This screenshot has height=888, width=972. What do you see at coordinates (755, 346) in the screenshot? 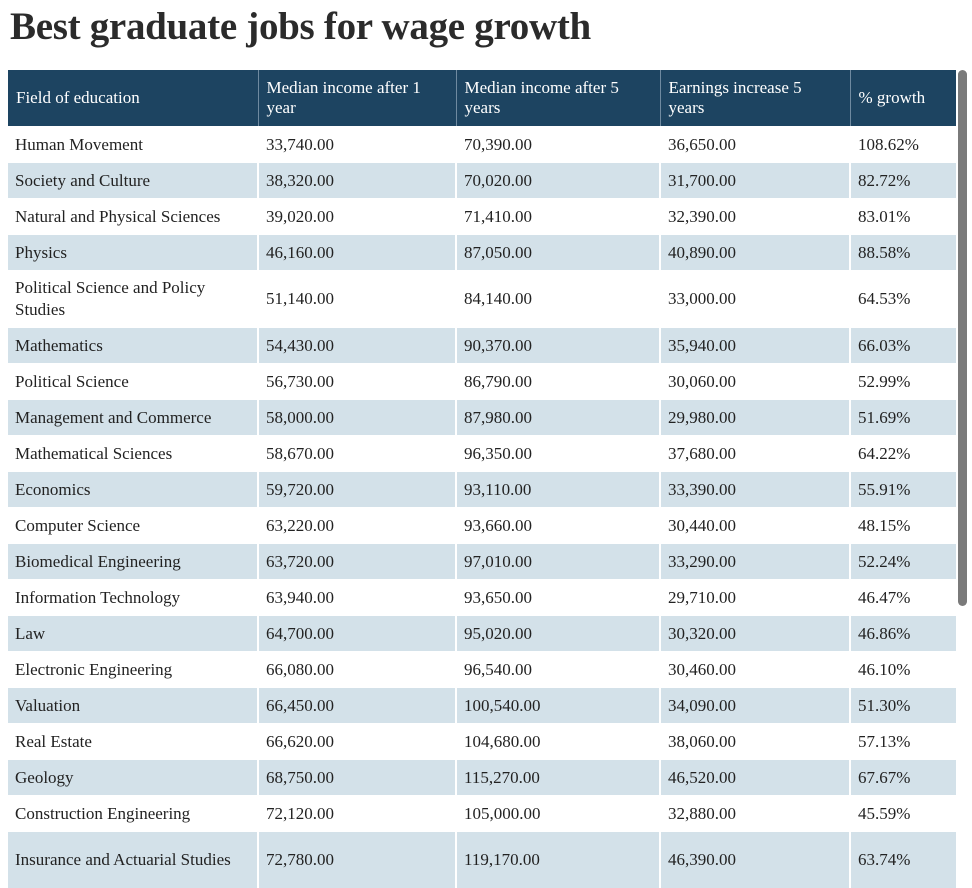
I see `cell-earnings-increase: 35,940.00` at bounding box center [755, 346].